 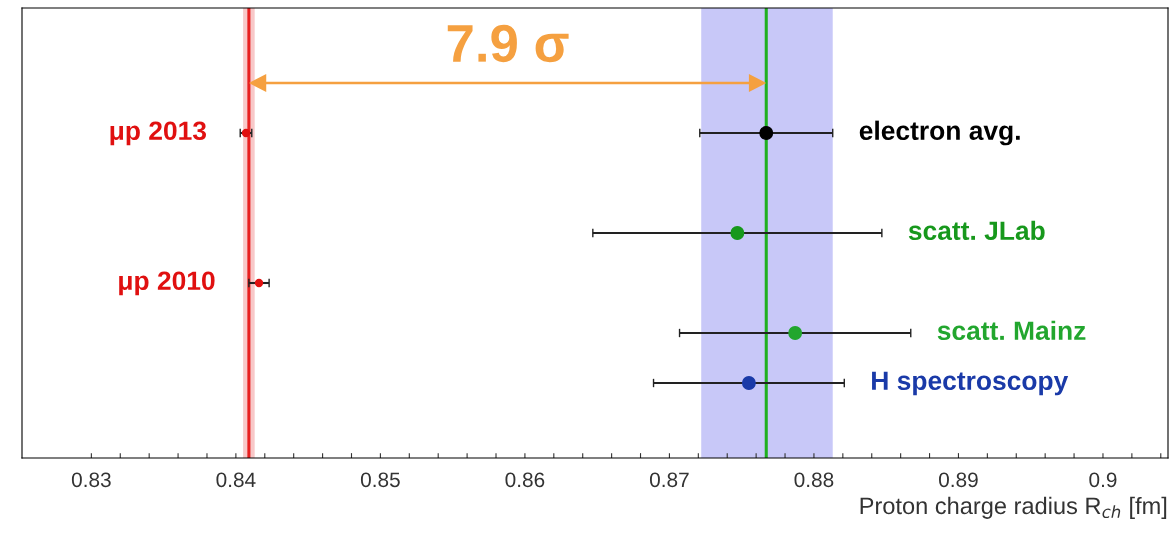 I want to click on x-tick-label: 0.89, so click(x=958, y=480).